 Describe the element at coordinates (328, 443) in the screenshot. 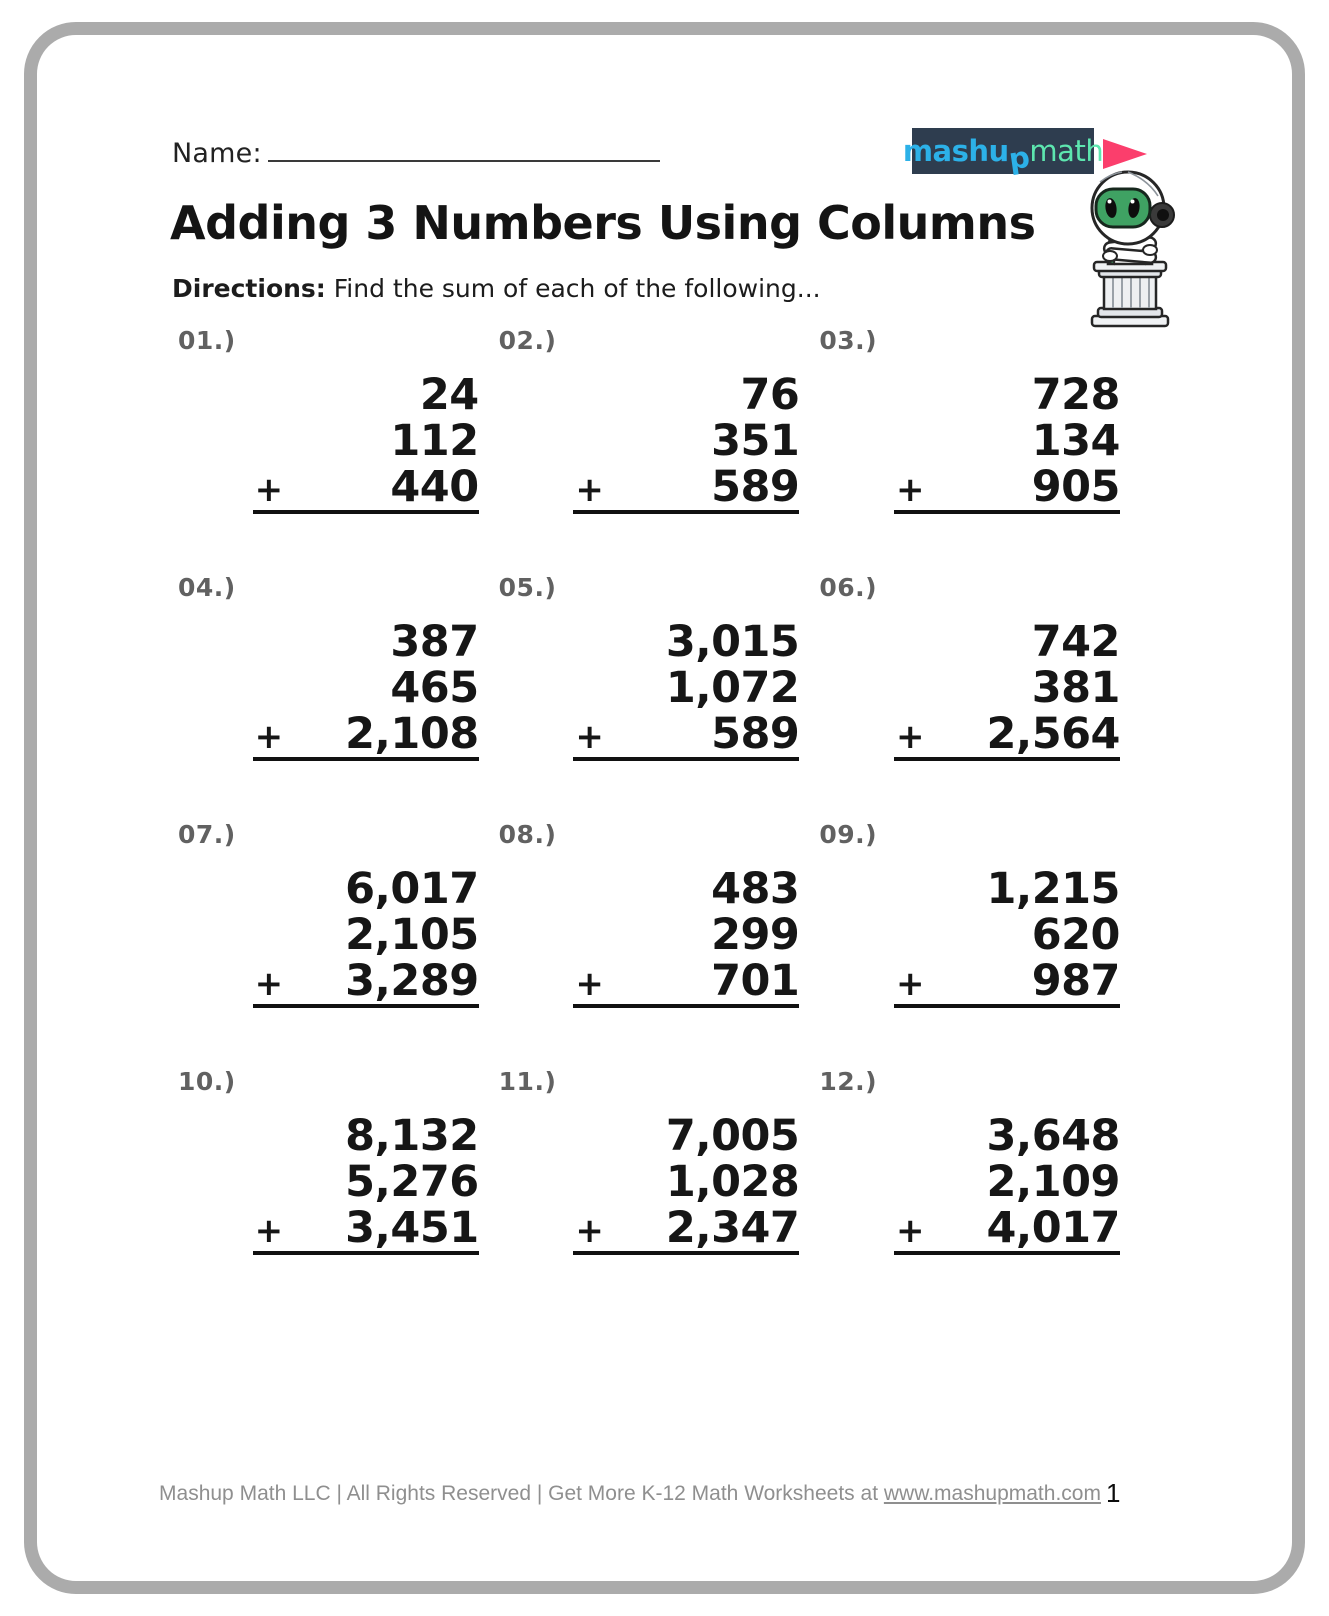

I see `problem-body: 24 112 + 440` at that location.